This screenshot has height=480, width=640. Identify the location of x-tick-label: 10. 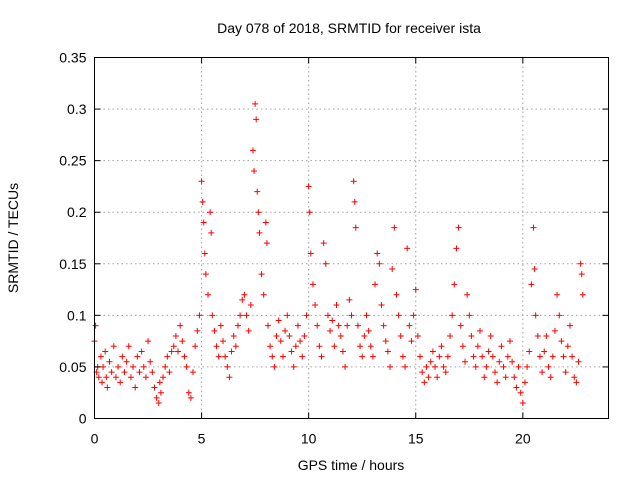
(309, 439).